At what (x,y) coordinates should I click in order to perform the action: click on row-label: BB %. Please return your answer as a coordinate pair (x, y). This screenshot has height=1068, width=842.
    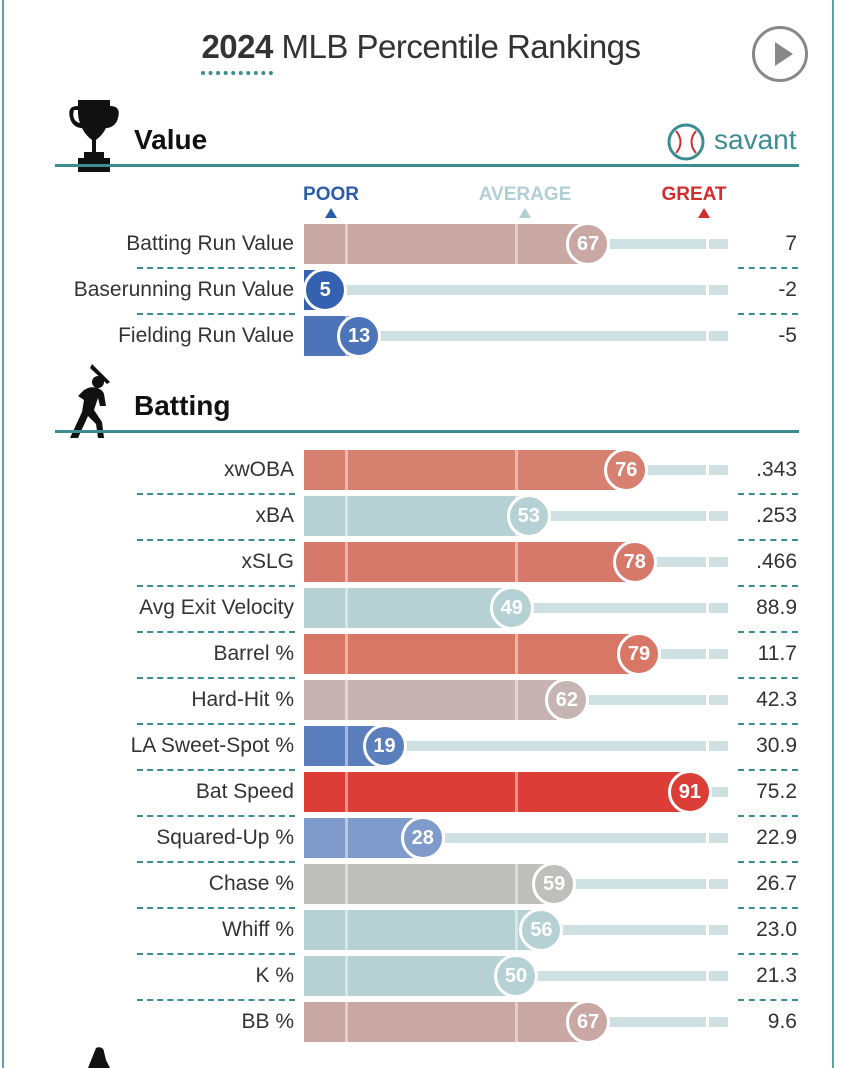
    Looking at the image, I should click on (267, 1021).